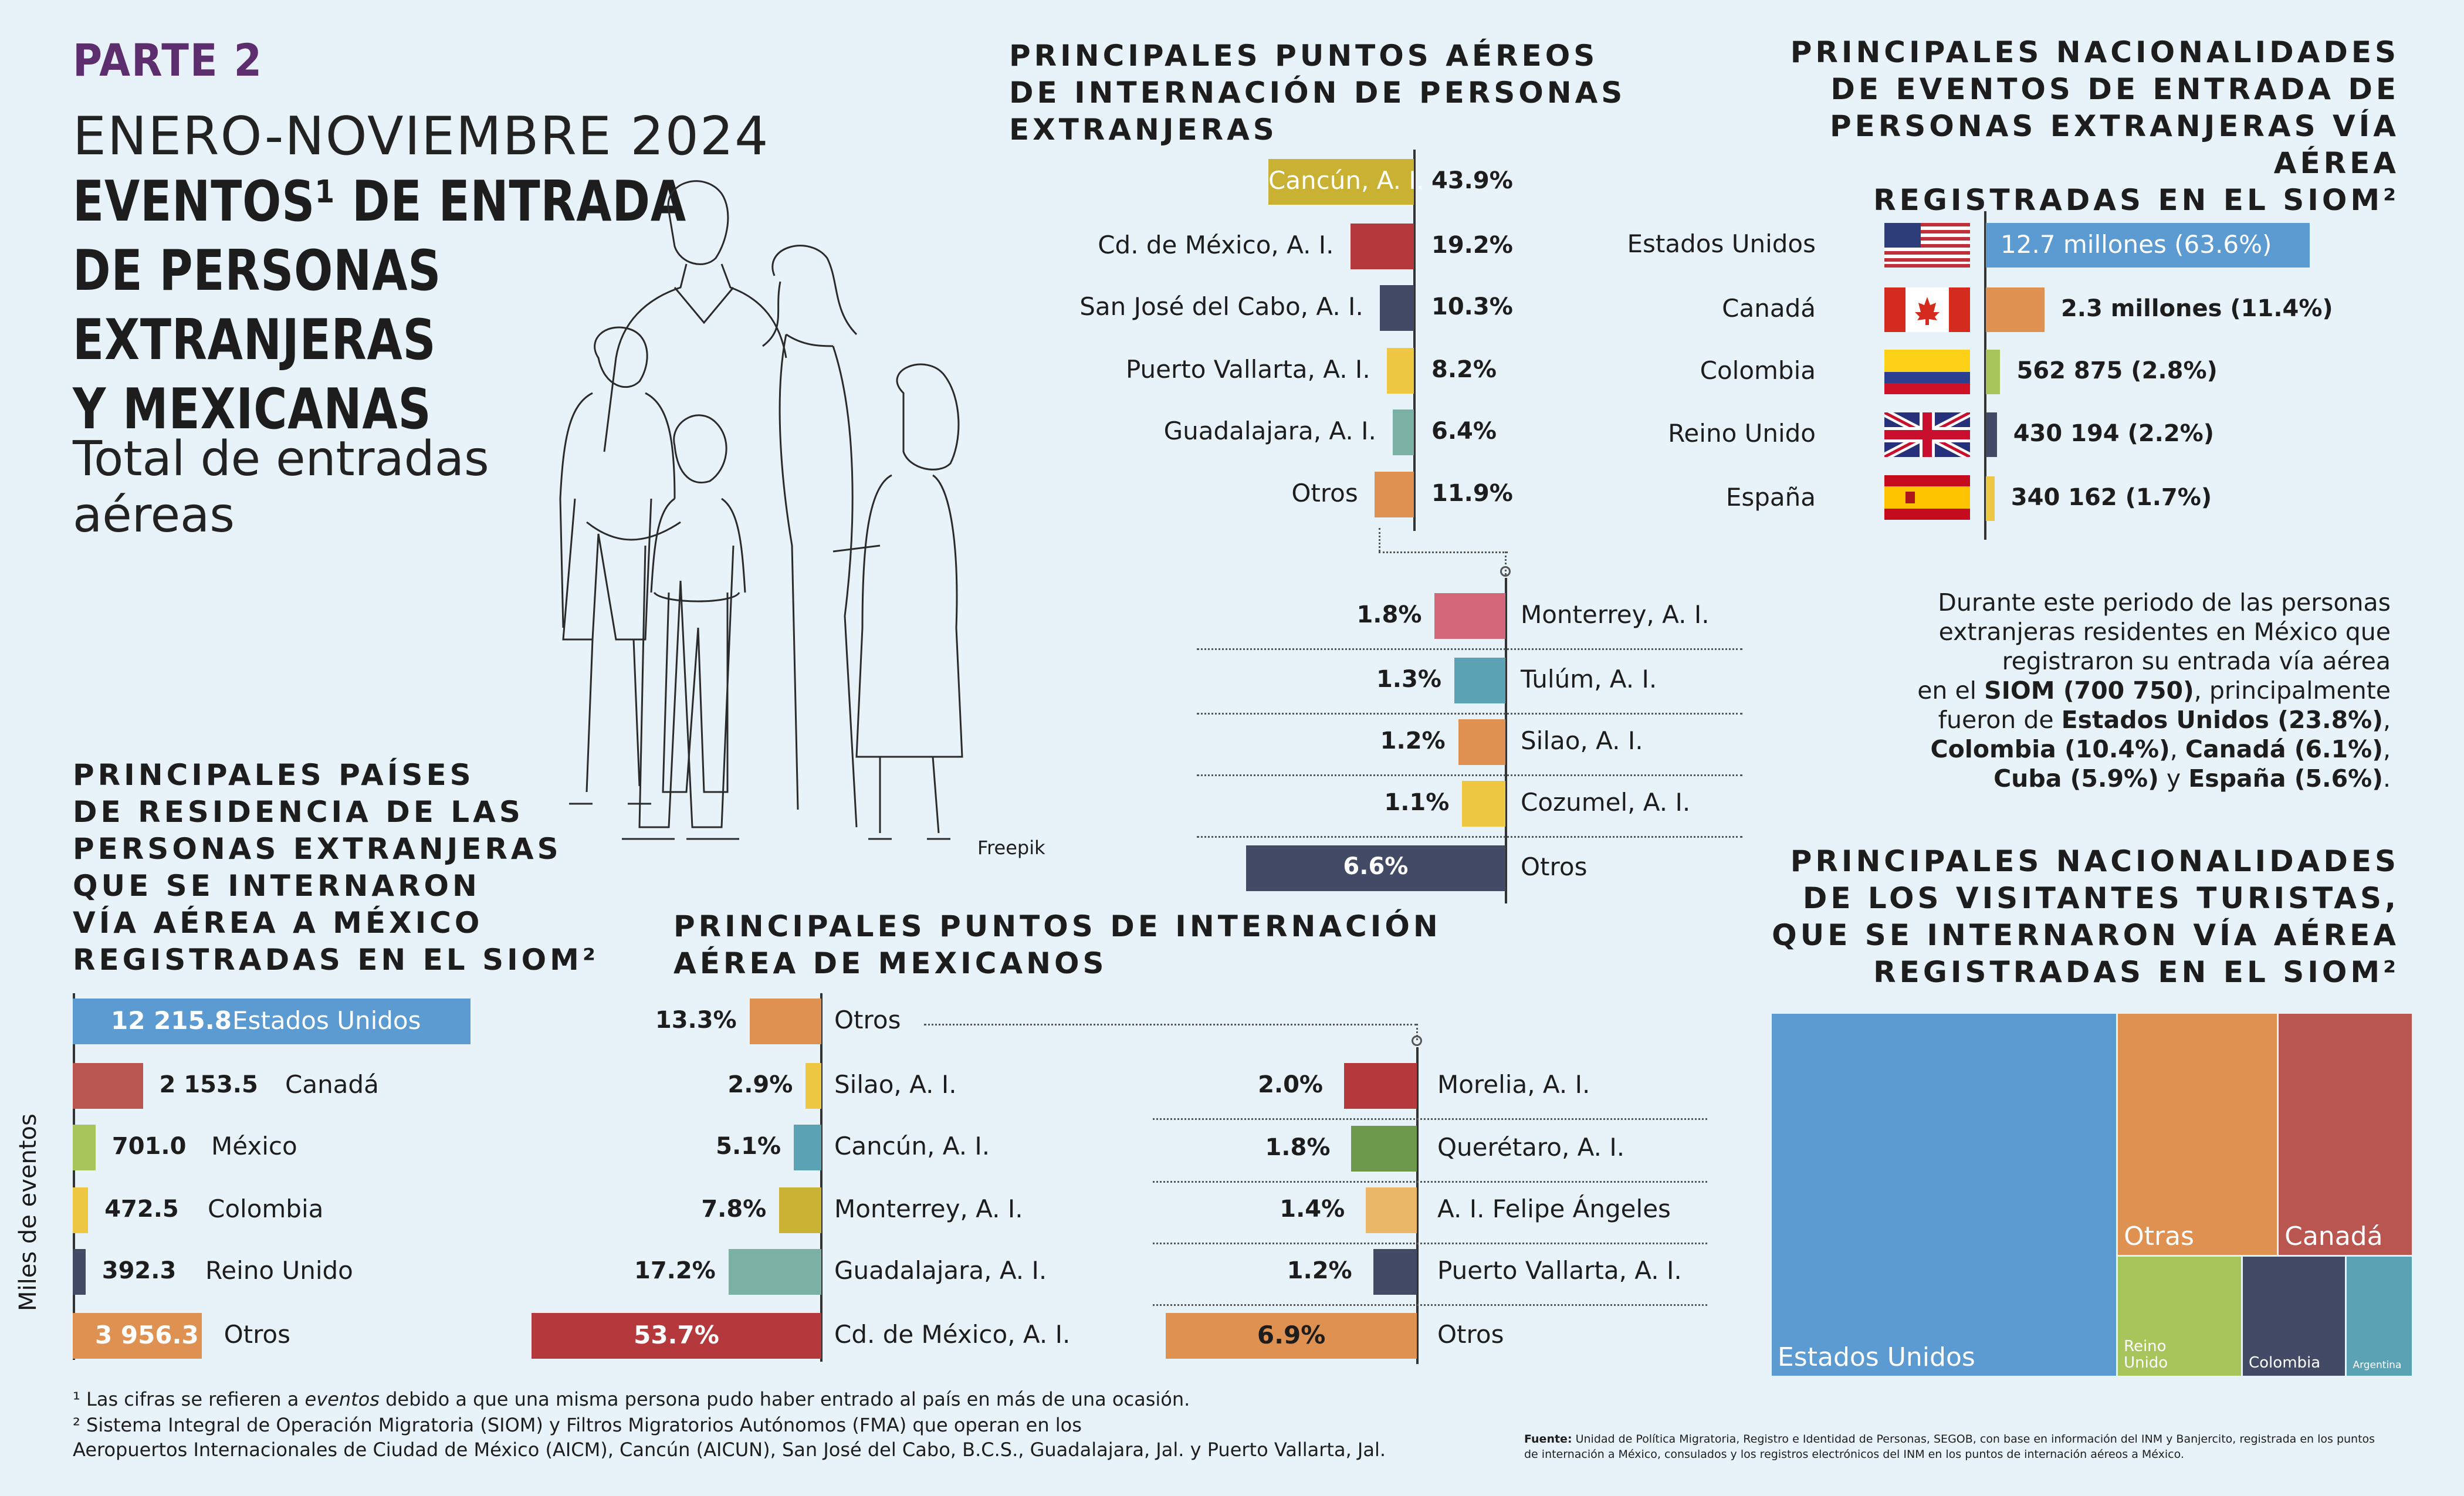 The height and width of the screenshot is (1496, 2464). Describe the element at coordinates (2136, 244) in the screenshot. I see `bar-value-label: 12.7 millones (63.6%)` at that location.